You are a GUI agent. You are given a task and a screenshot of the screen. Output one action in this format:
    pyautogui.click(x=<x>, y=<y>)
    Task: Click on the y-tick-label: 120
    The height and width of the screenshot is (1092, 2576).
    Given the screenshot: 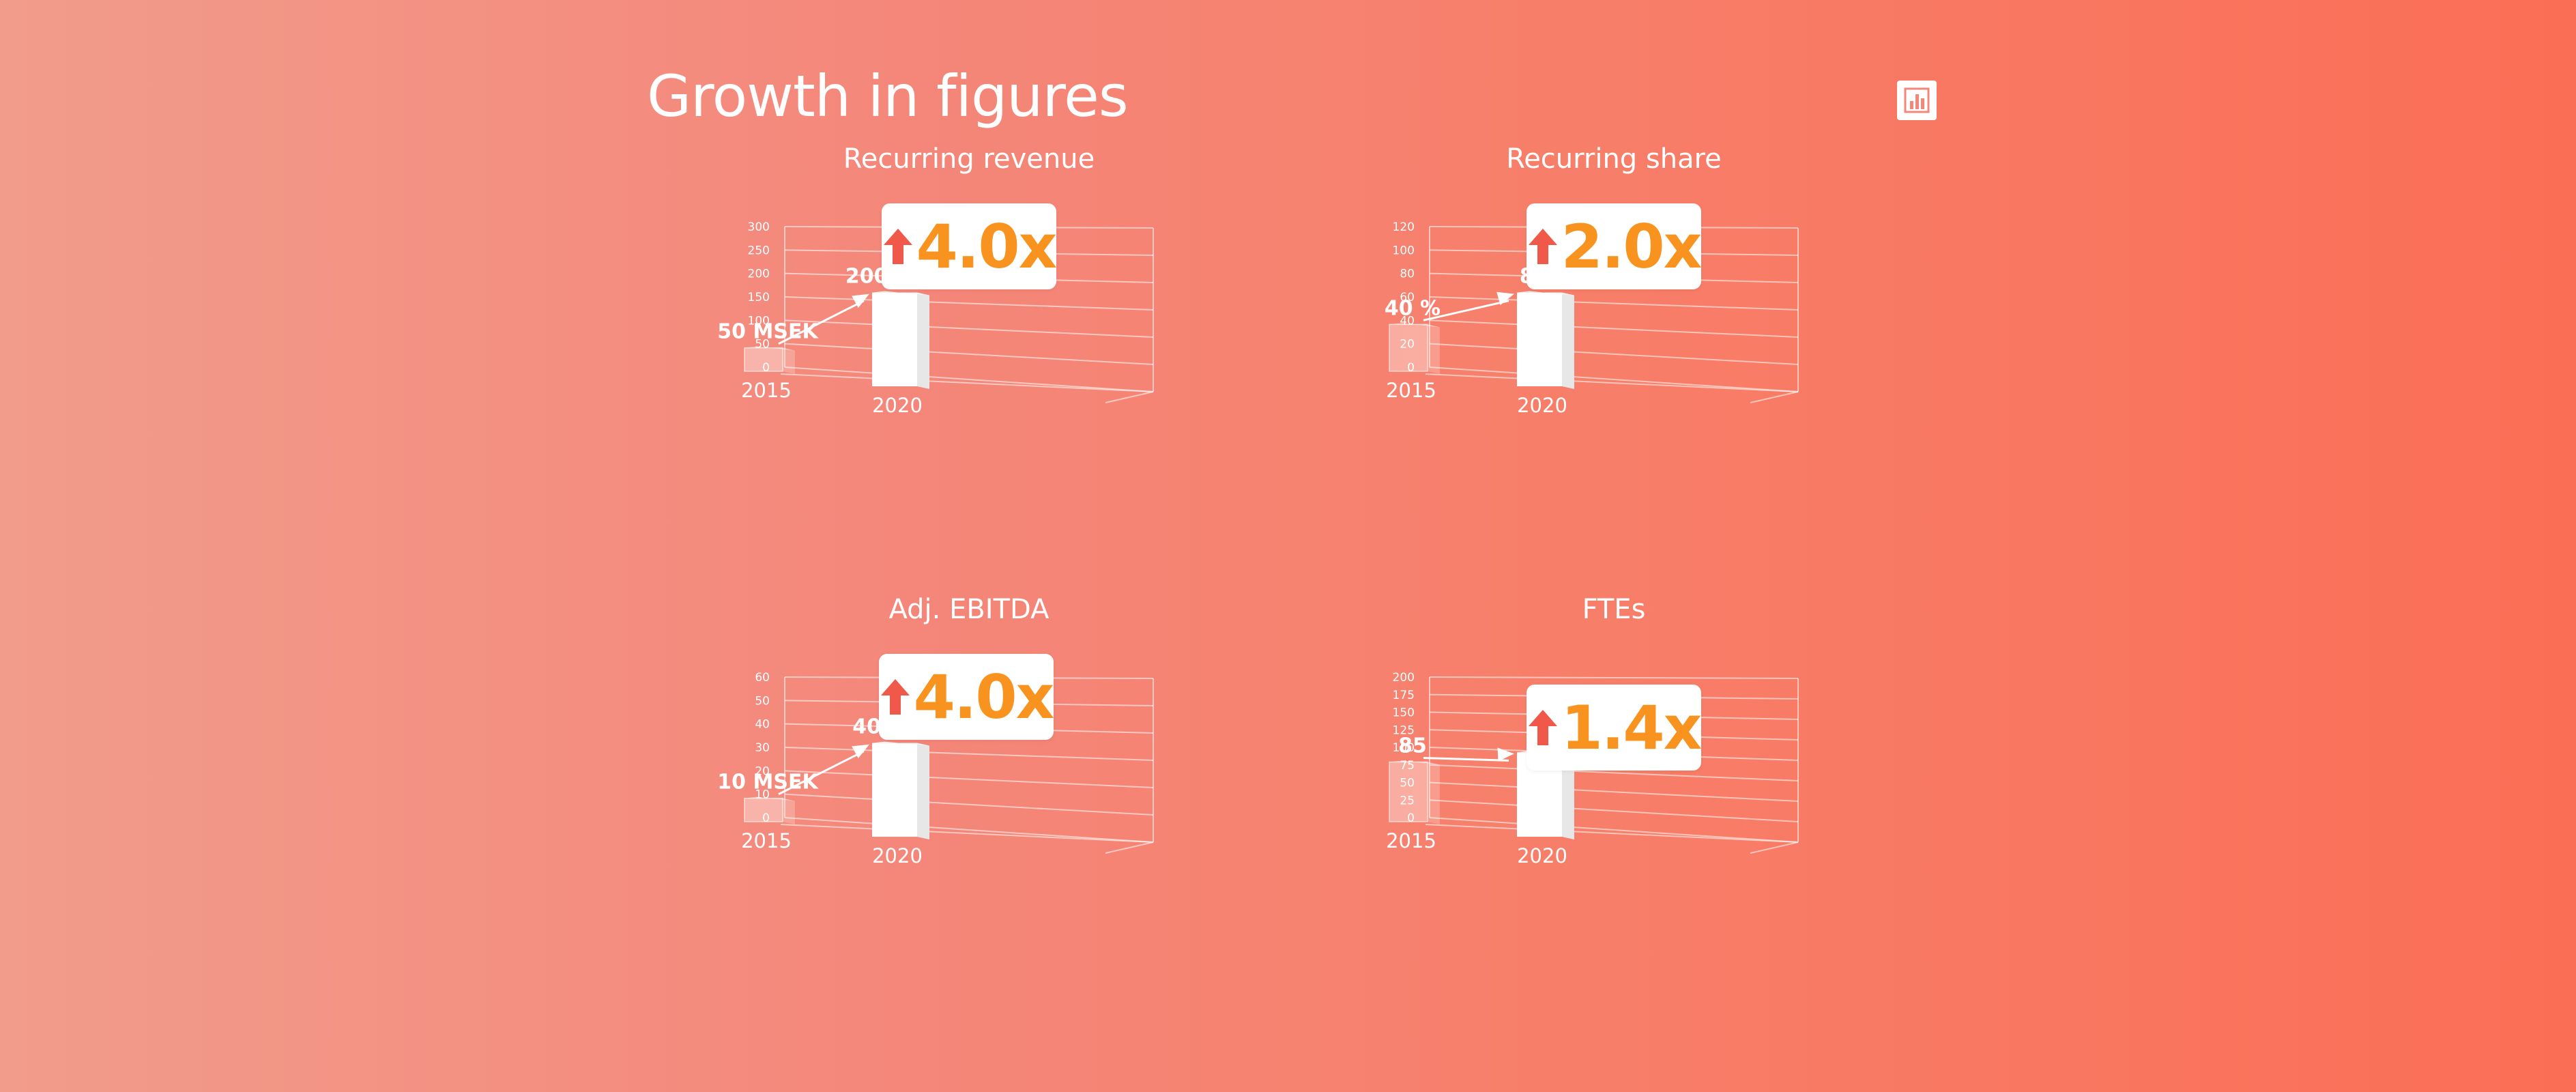 What is the action you would take?
    pyautogui.click(x=1404, y=227)
    